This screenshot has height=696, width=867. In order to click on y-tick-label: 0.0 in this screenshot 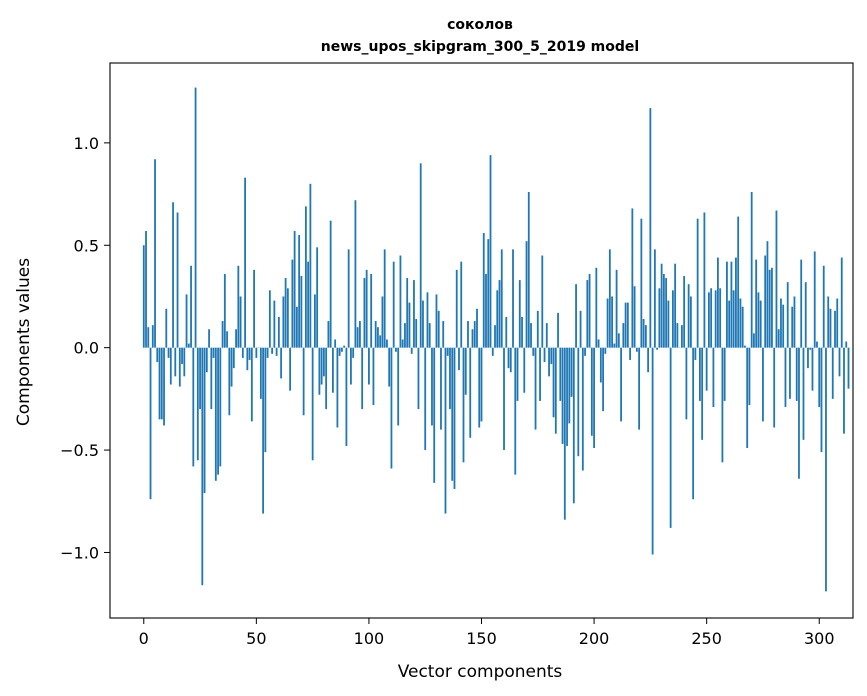, I will do `click(86, 348)`.